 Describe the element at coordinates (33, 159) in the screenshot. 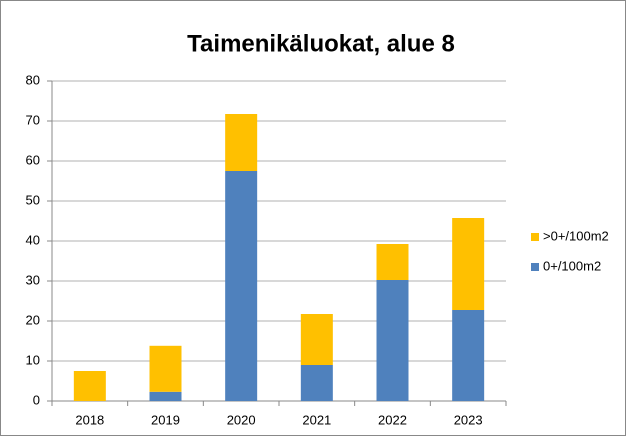

I see `y-tick-label: 60` at that location.